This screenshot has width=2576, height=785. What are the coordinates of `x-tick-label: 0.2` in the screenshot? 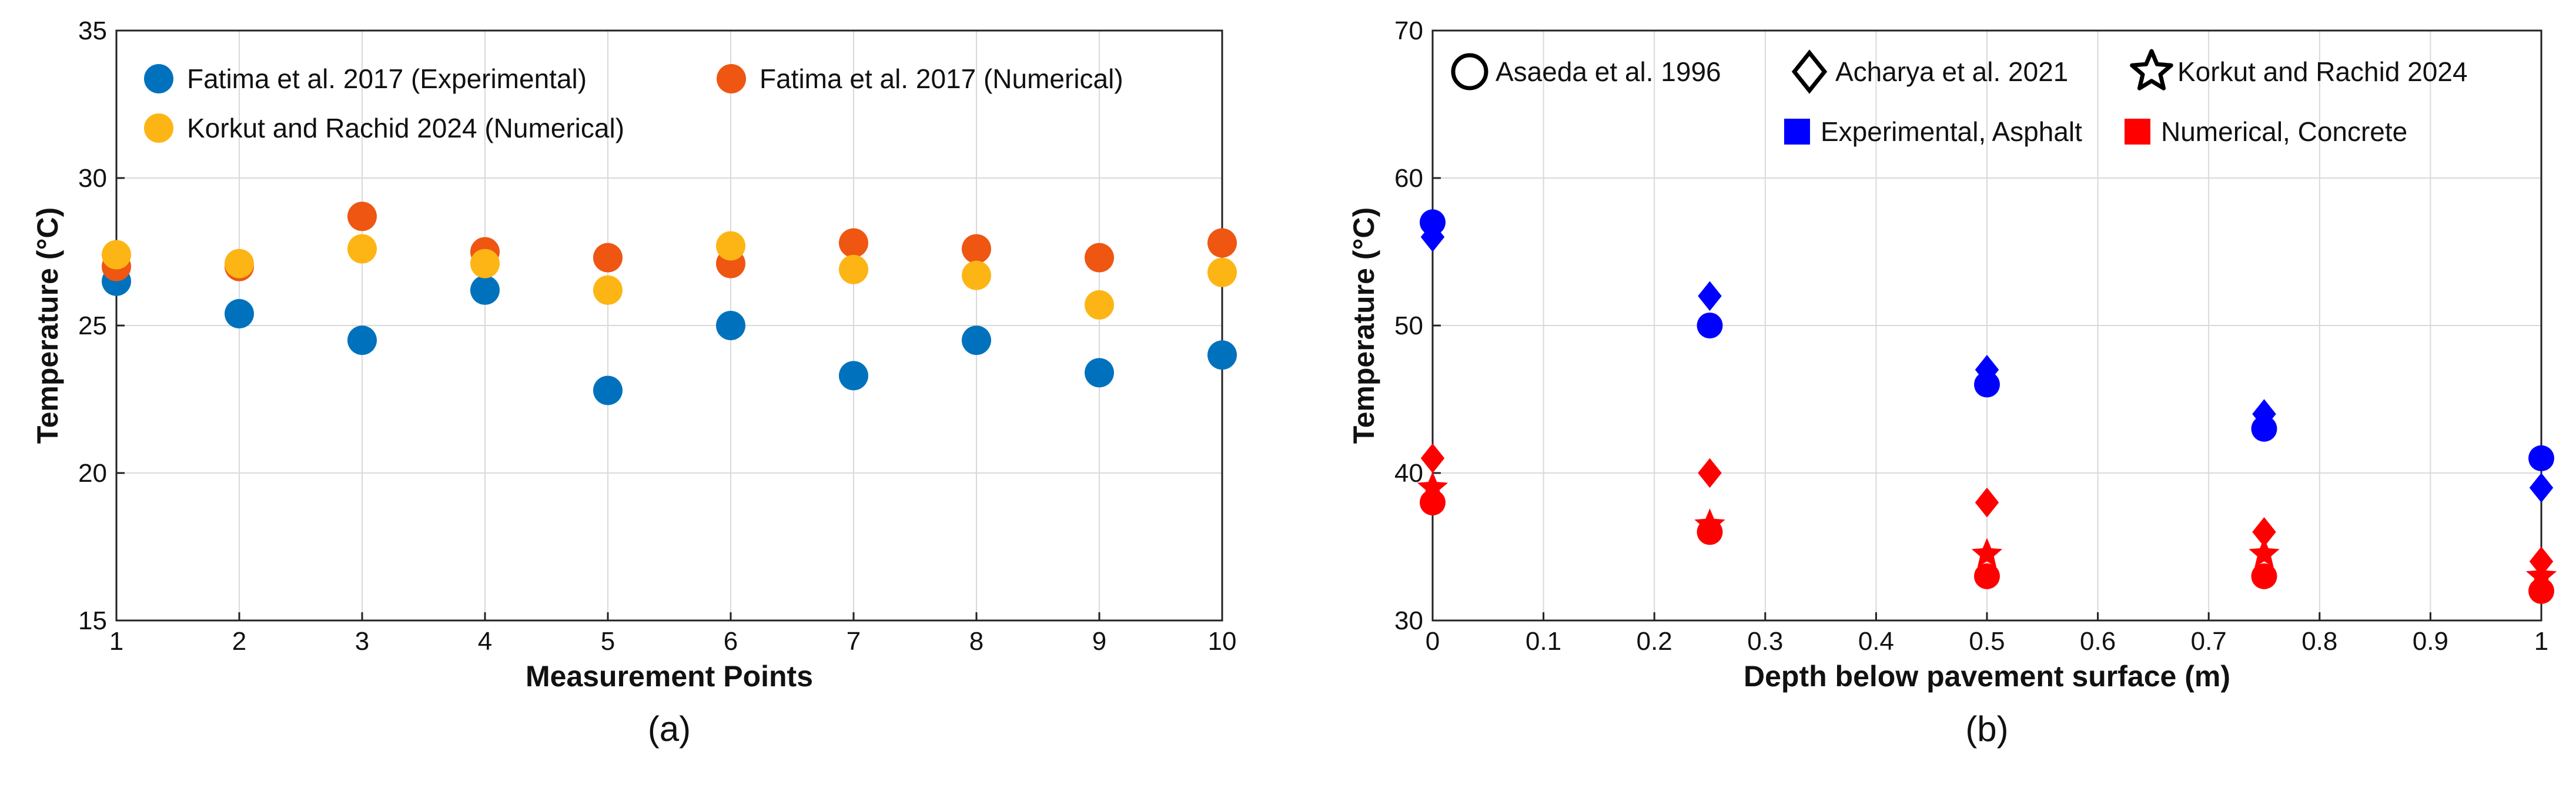 It's located at (1654, 641).